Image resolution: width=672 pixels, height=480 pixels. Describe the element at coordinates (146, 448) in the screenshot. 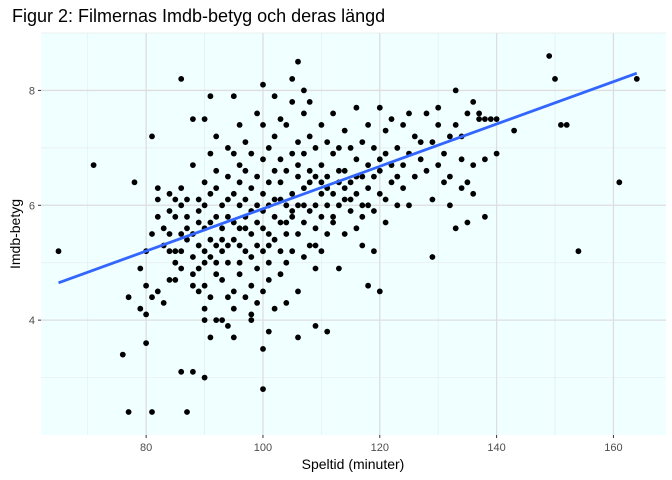

I see `x-tick-label: 80` at that location.